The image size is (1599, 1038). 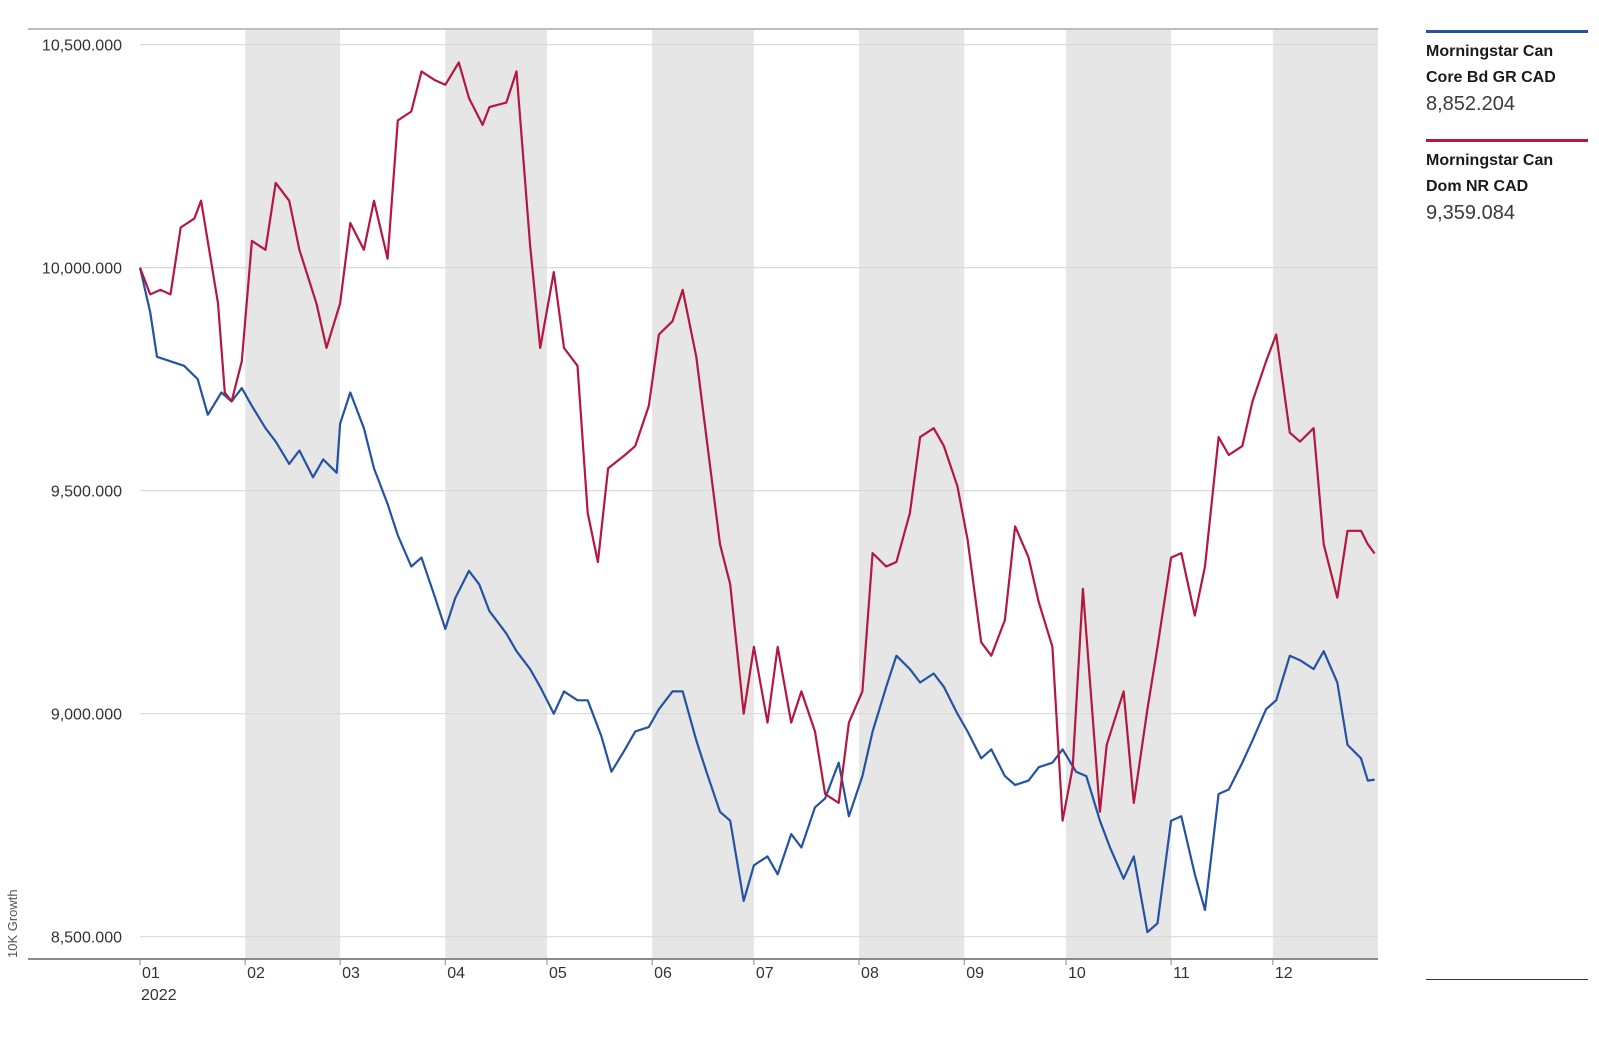 What do you see at coordinates (456, 973) in the screenshot?
I see `x-tick-label: 04` at bounding box center [456, 973].